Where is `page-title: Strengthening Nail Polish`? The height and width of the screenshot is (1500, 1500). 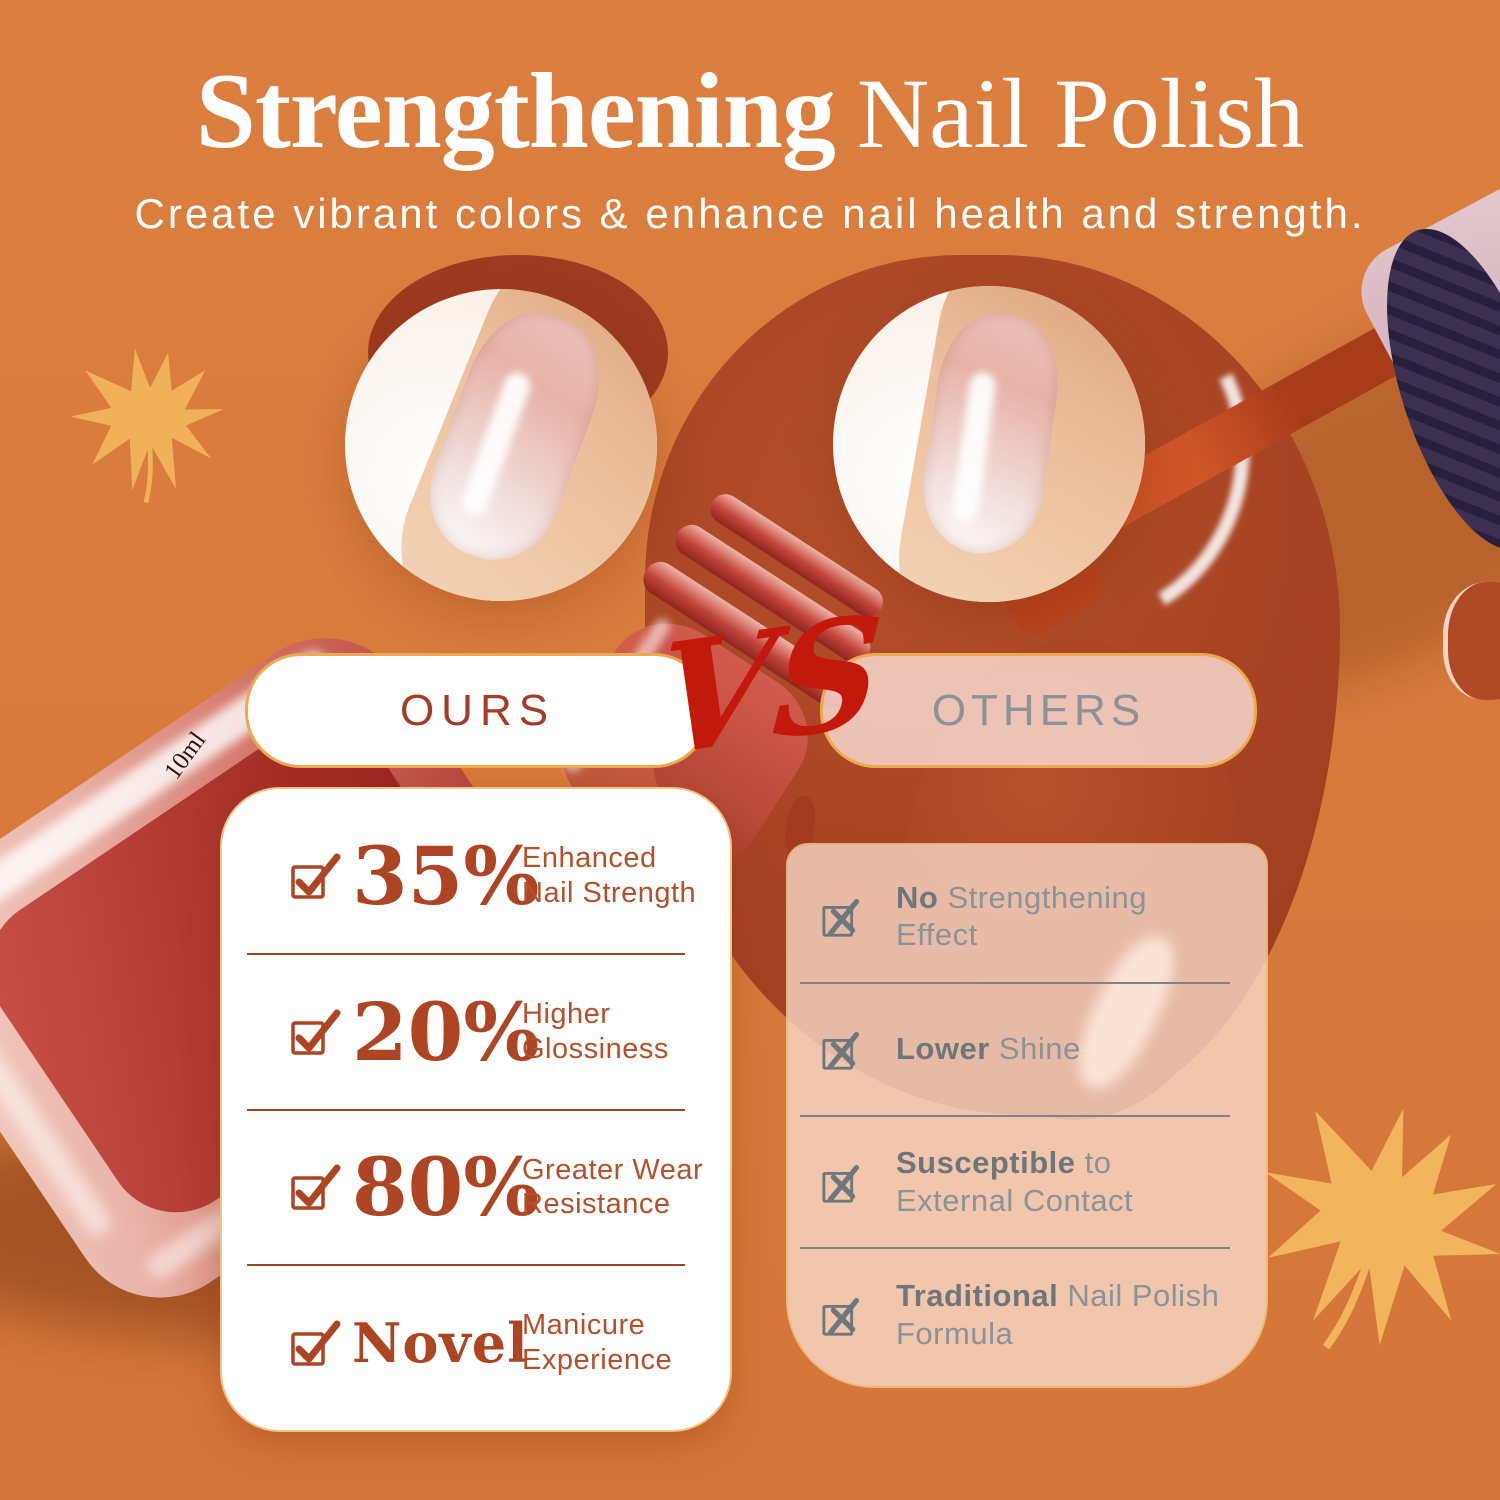 page-title: Strengthening Nail Polish is located at coordinates (750, 112).